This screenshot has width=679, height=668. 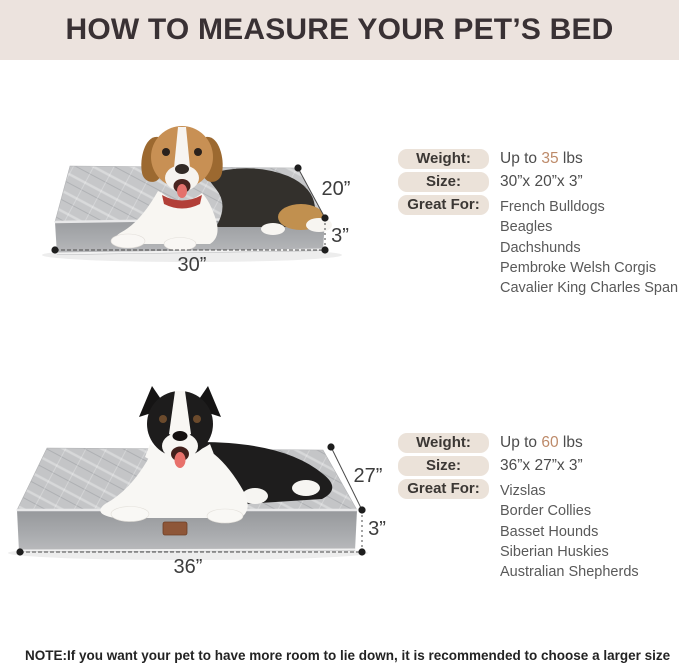 I want to click on collar, so click(x=182, y=202).